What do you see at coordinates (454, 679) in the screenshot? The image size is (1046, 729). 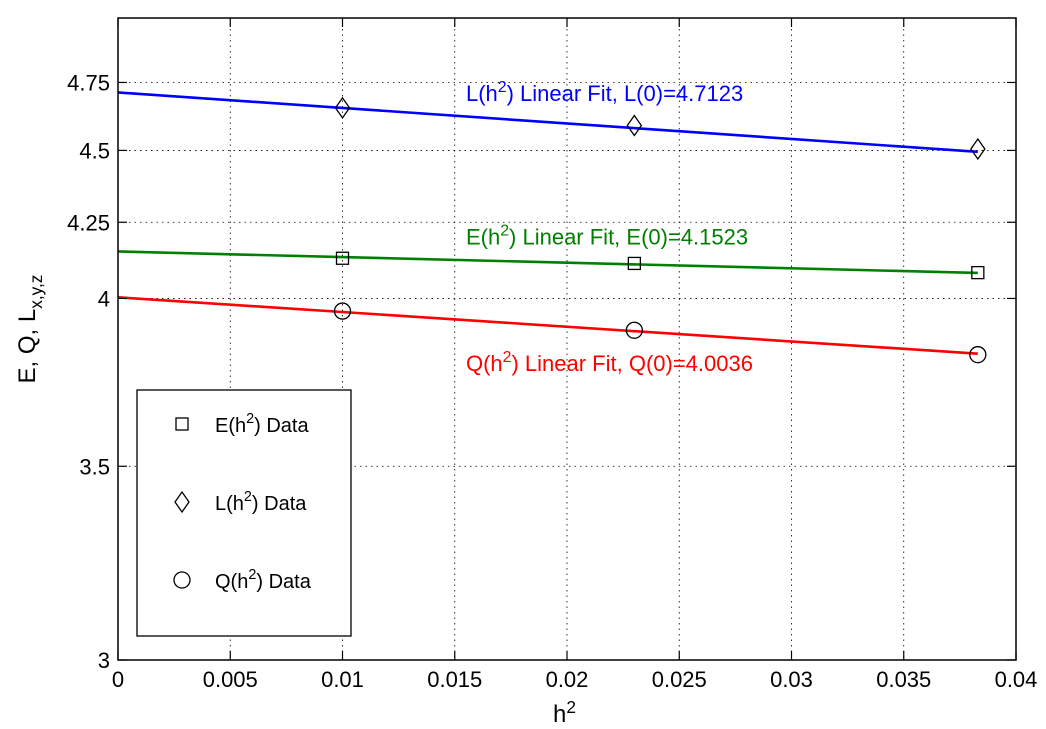 I see `x-tick-label: 0.015` at bounding box center [454, 679].